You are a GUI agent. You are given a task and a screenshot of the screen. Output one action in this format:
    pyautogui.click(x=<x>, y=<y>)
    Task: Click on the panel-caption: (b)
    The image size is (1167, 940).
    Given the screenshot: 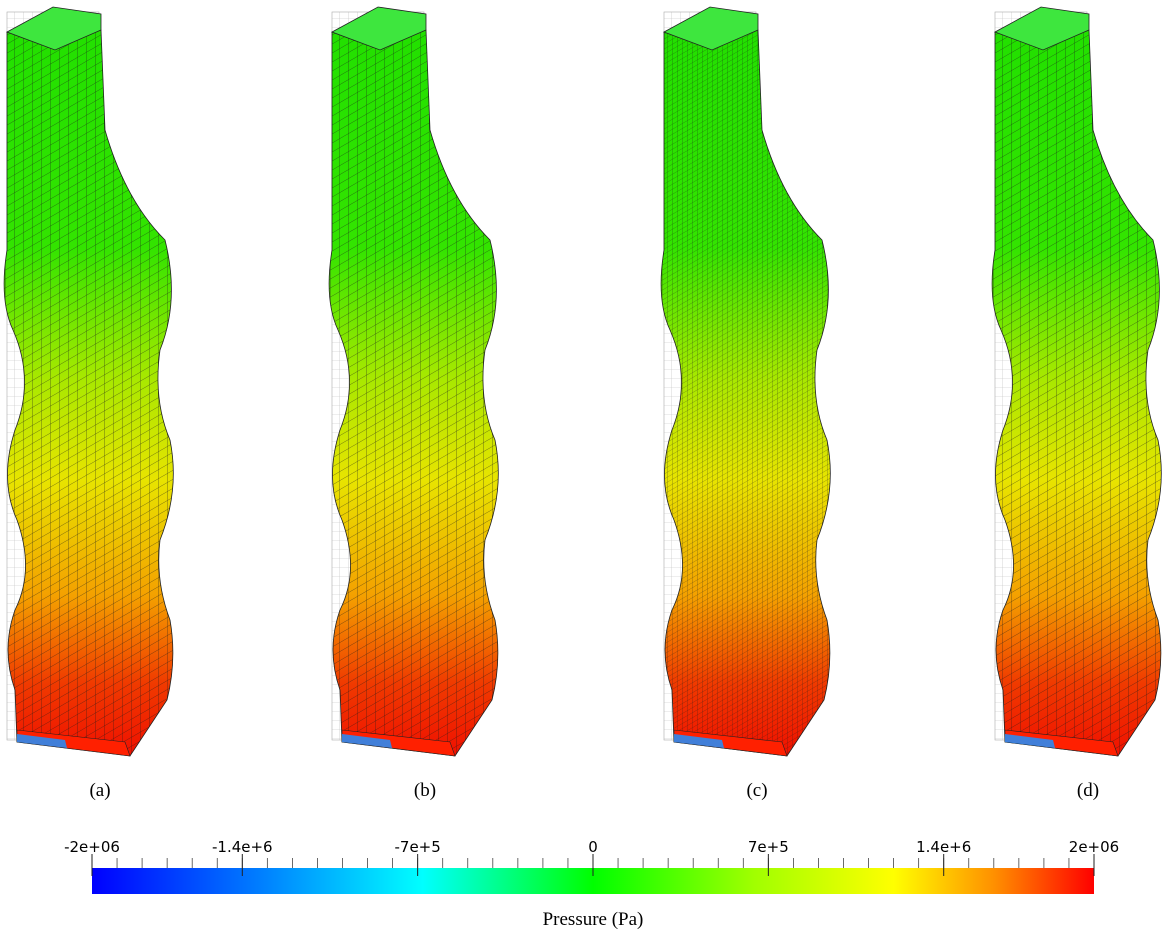 What is the action you would take?
    pyautogui.click(x=425, y=790)
    